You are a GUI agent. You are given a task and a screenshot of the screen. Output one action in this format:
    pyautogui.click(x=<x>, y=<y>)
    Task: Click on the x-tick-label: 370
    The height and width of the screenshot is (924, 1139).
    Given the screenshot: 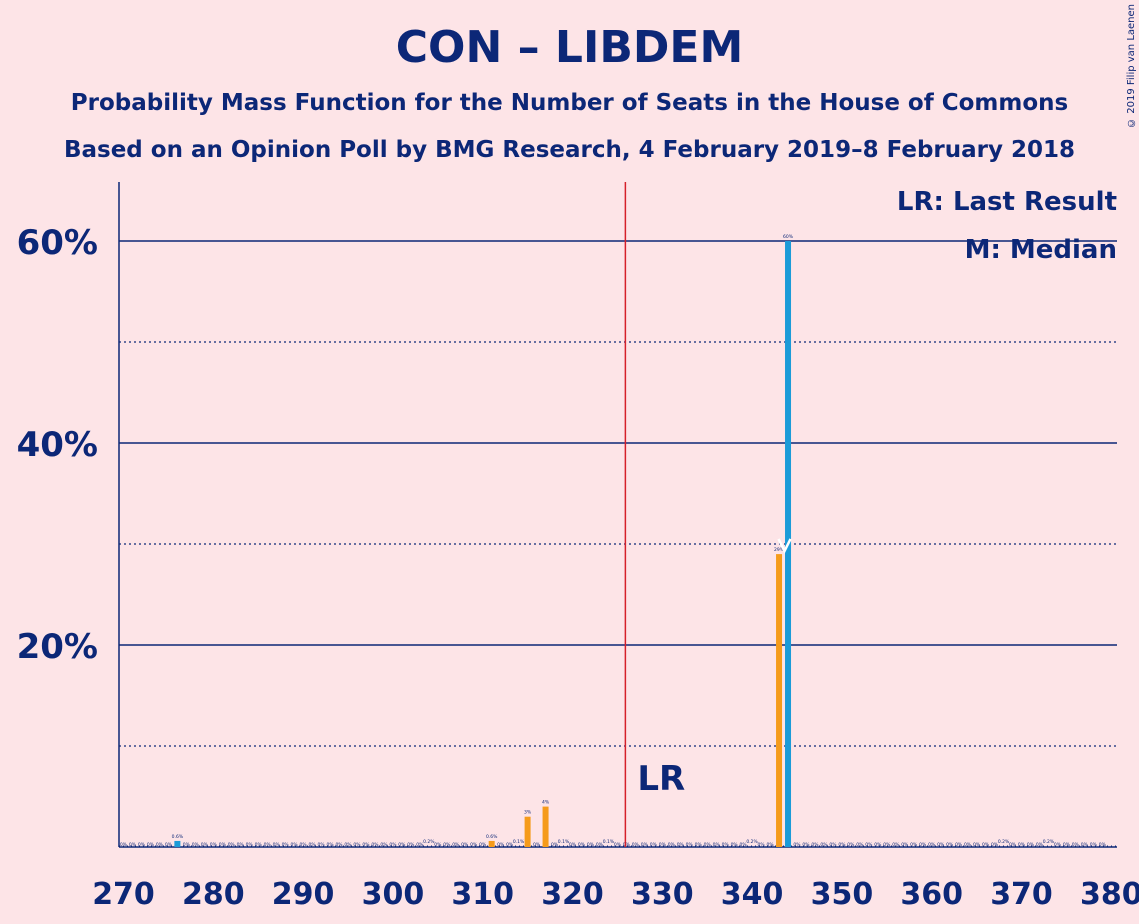 What is the action you would take?
    pyautogui.click(x=1021, y=894)
    